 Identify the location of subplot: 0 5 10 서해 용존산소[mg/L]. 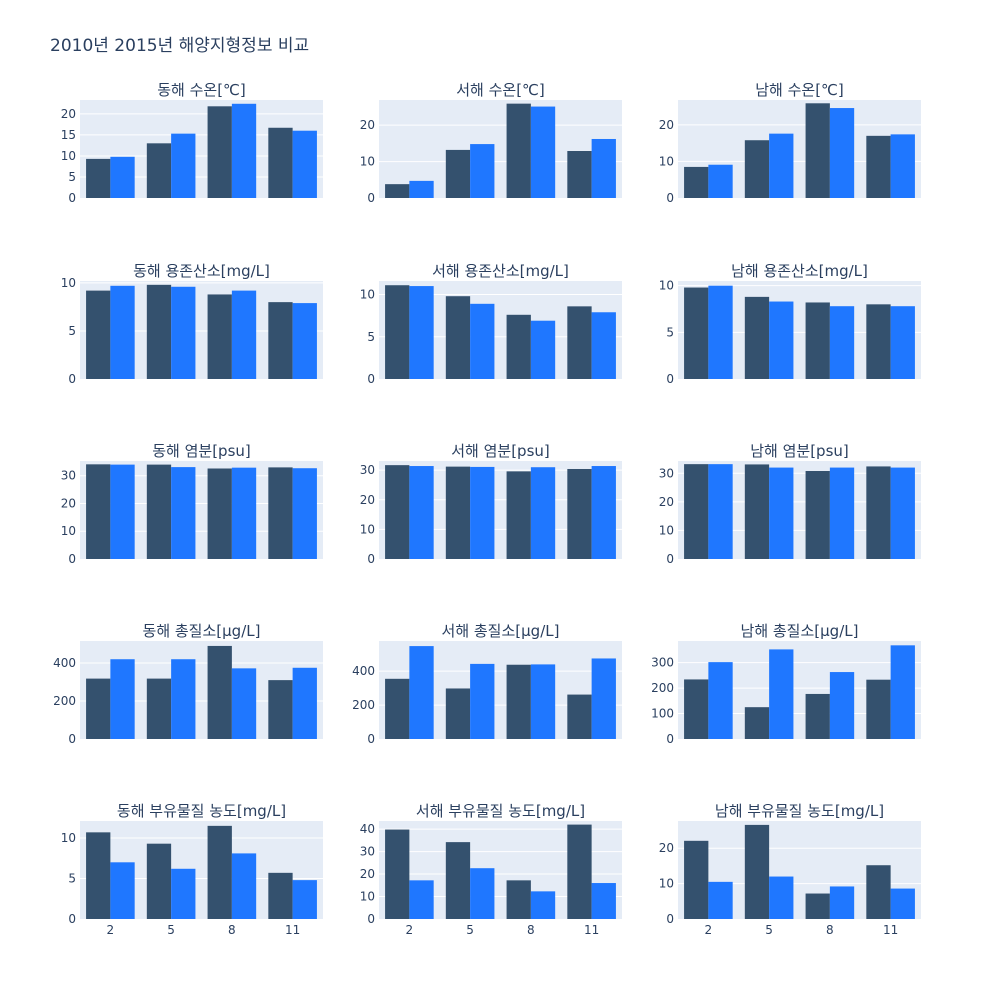
(491, 324).